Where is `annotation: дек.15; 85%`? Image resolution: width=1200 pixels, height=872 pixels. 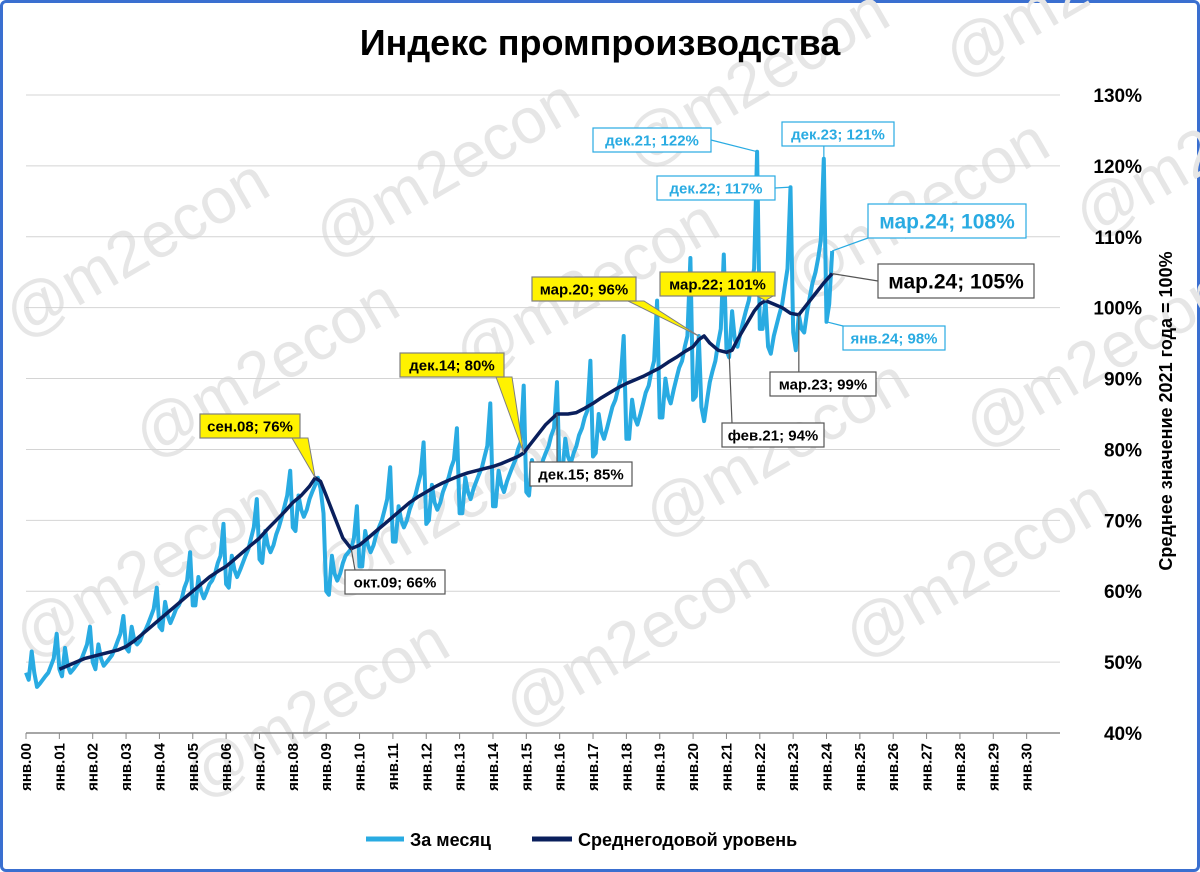
annotation: дек.15; 85% is located at coordinates (581, 450).